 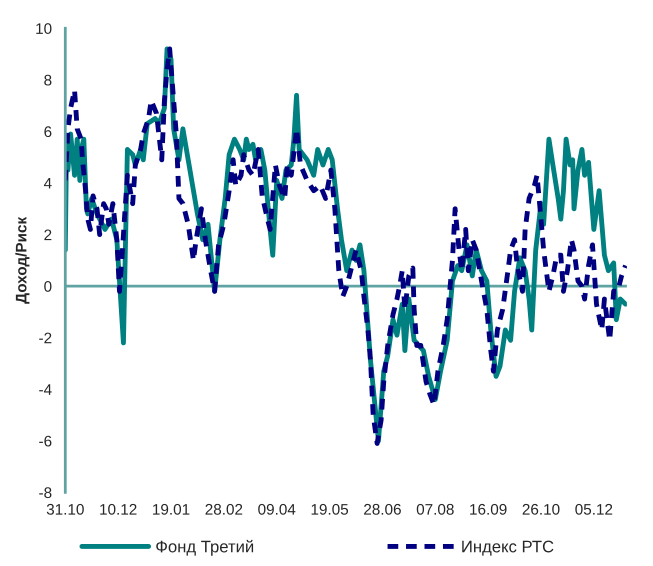 I want to click on y-tick-label: 8, so click(x=48, y=80).